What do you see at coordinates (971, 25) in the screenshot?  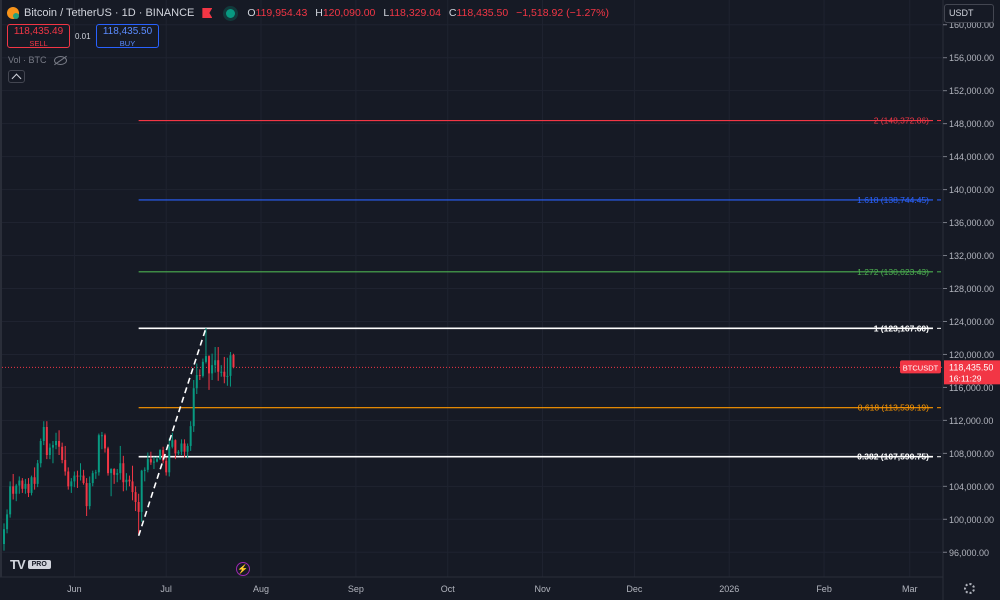 I see `price-tick-label: 160,000.00` at bounding box center [971, 25].